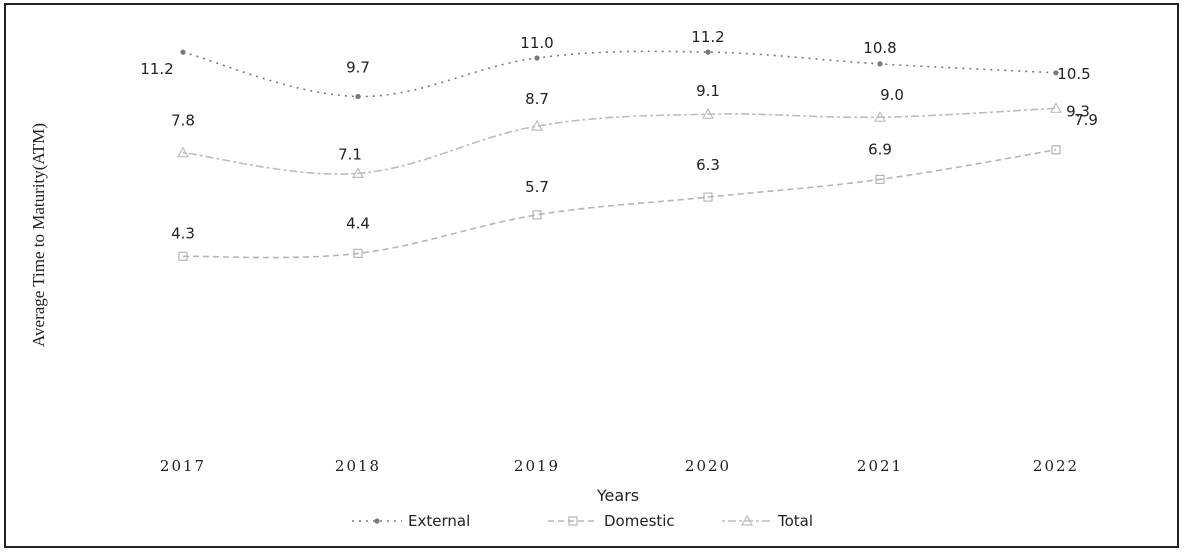  Describe the element at coordinates (708, 165) in the screenshot. I see `data-label-domestic-2020: 6.3` at that location.